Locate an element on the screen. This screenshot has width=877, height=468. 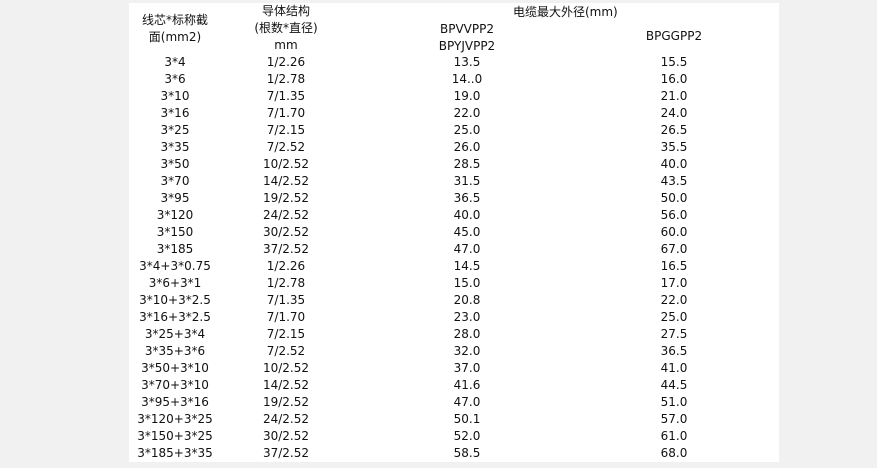
cross-section-cell: 3*25 is located at coordinates (175, 130).